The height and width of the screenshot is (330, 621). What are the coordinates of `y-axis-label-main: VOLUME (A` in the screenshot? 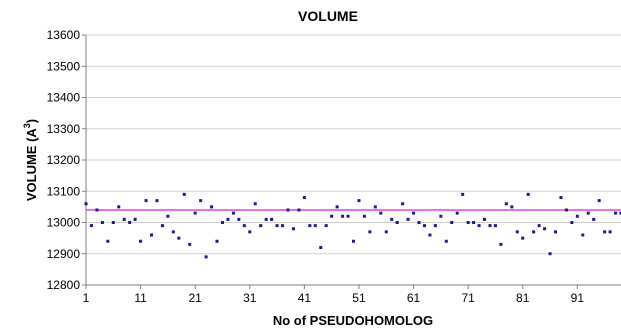 It's located at (31, 165).